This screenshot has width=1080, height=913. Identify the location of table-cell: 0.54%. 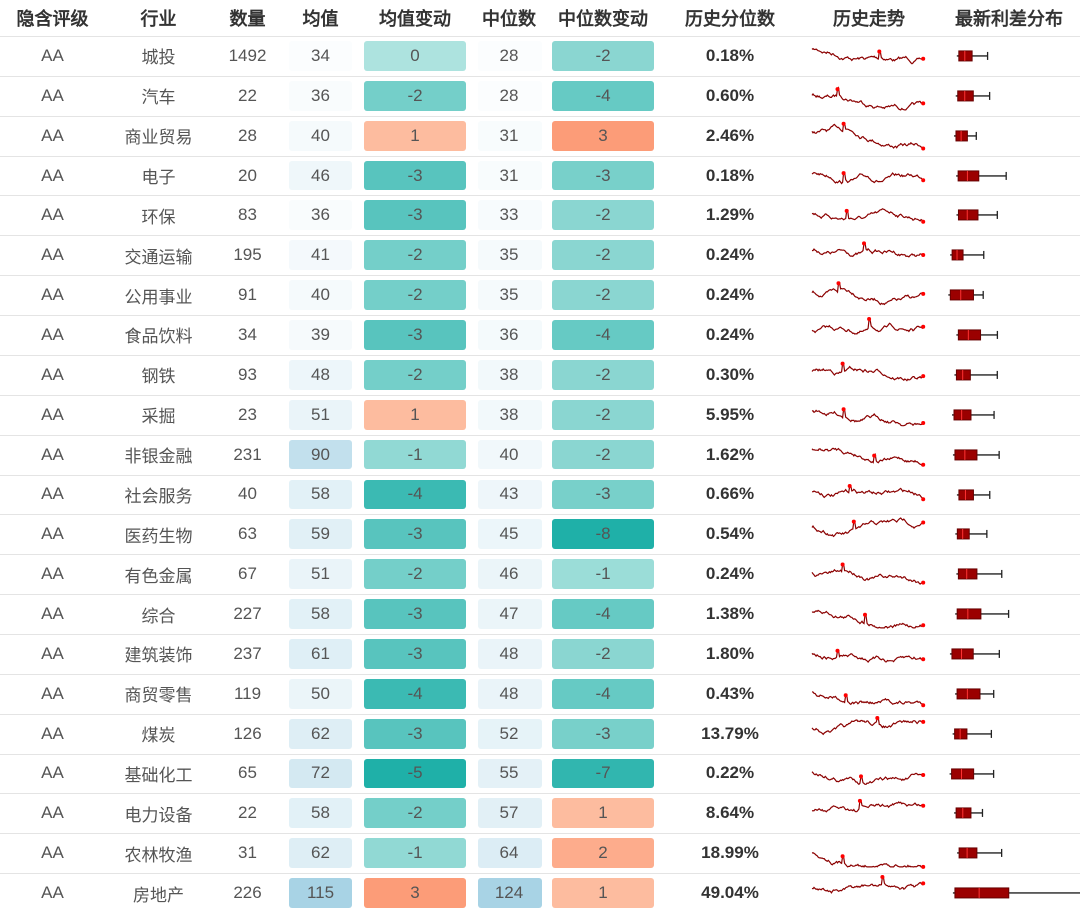
(730, 534).